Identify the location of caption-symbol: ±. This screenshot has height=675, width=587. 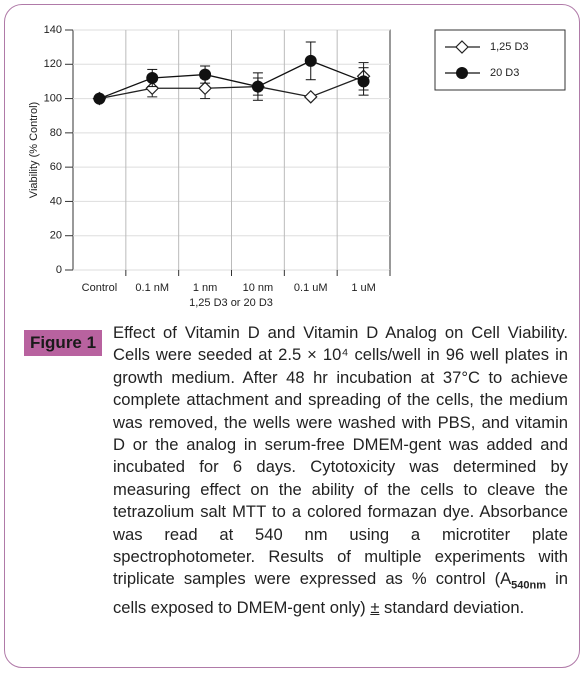
(375, 608).